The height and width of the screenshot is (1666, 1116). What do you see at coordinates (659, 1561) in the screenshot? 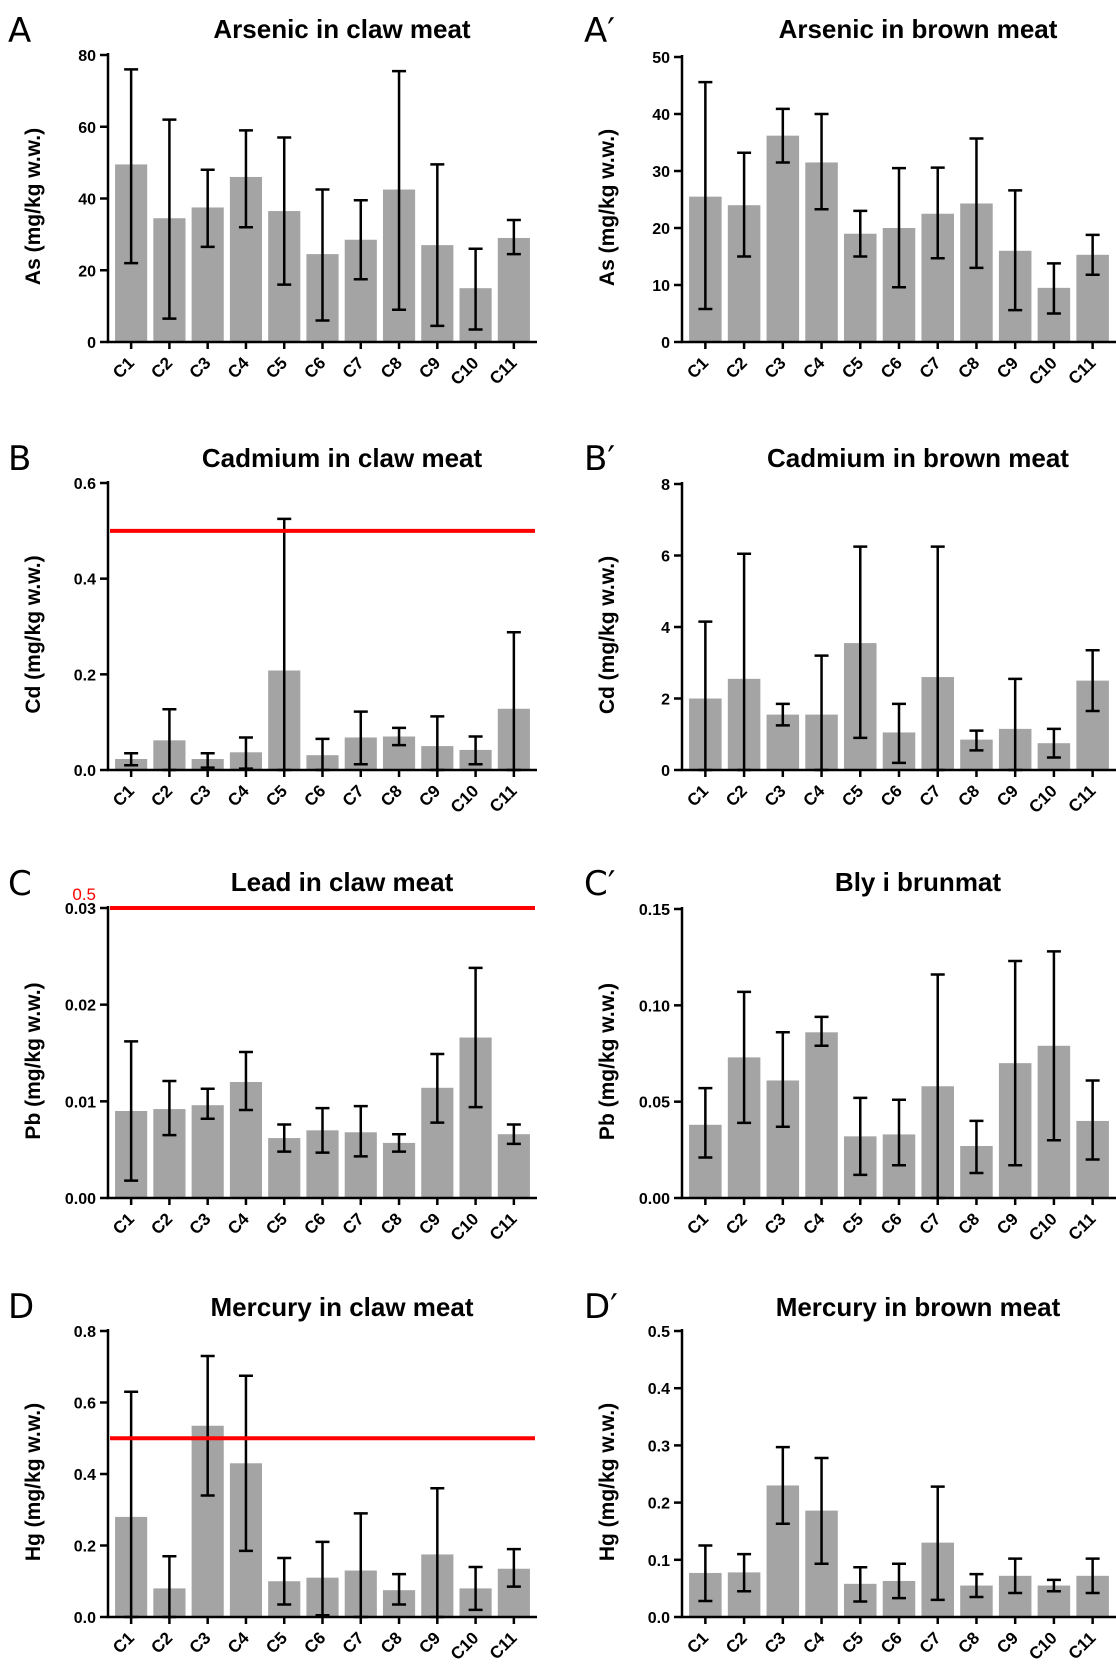
I see `y-tick-label: 0.1` at bounding box center [659, 1561].